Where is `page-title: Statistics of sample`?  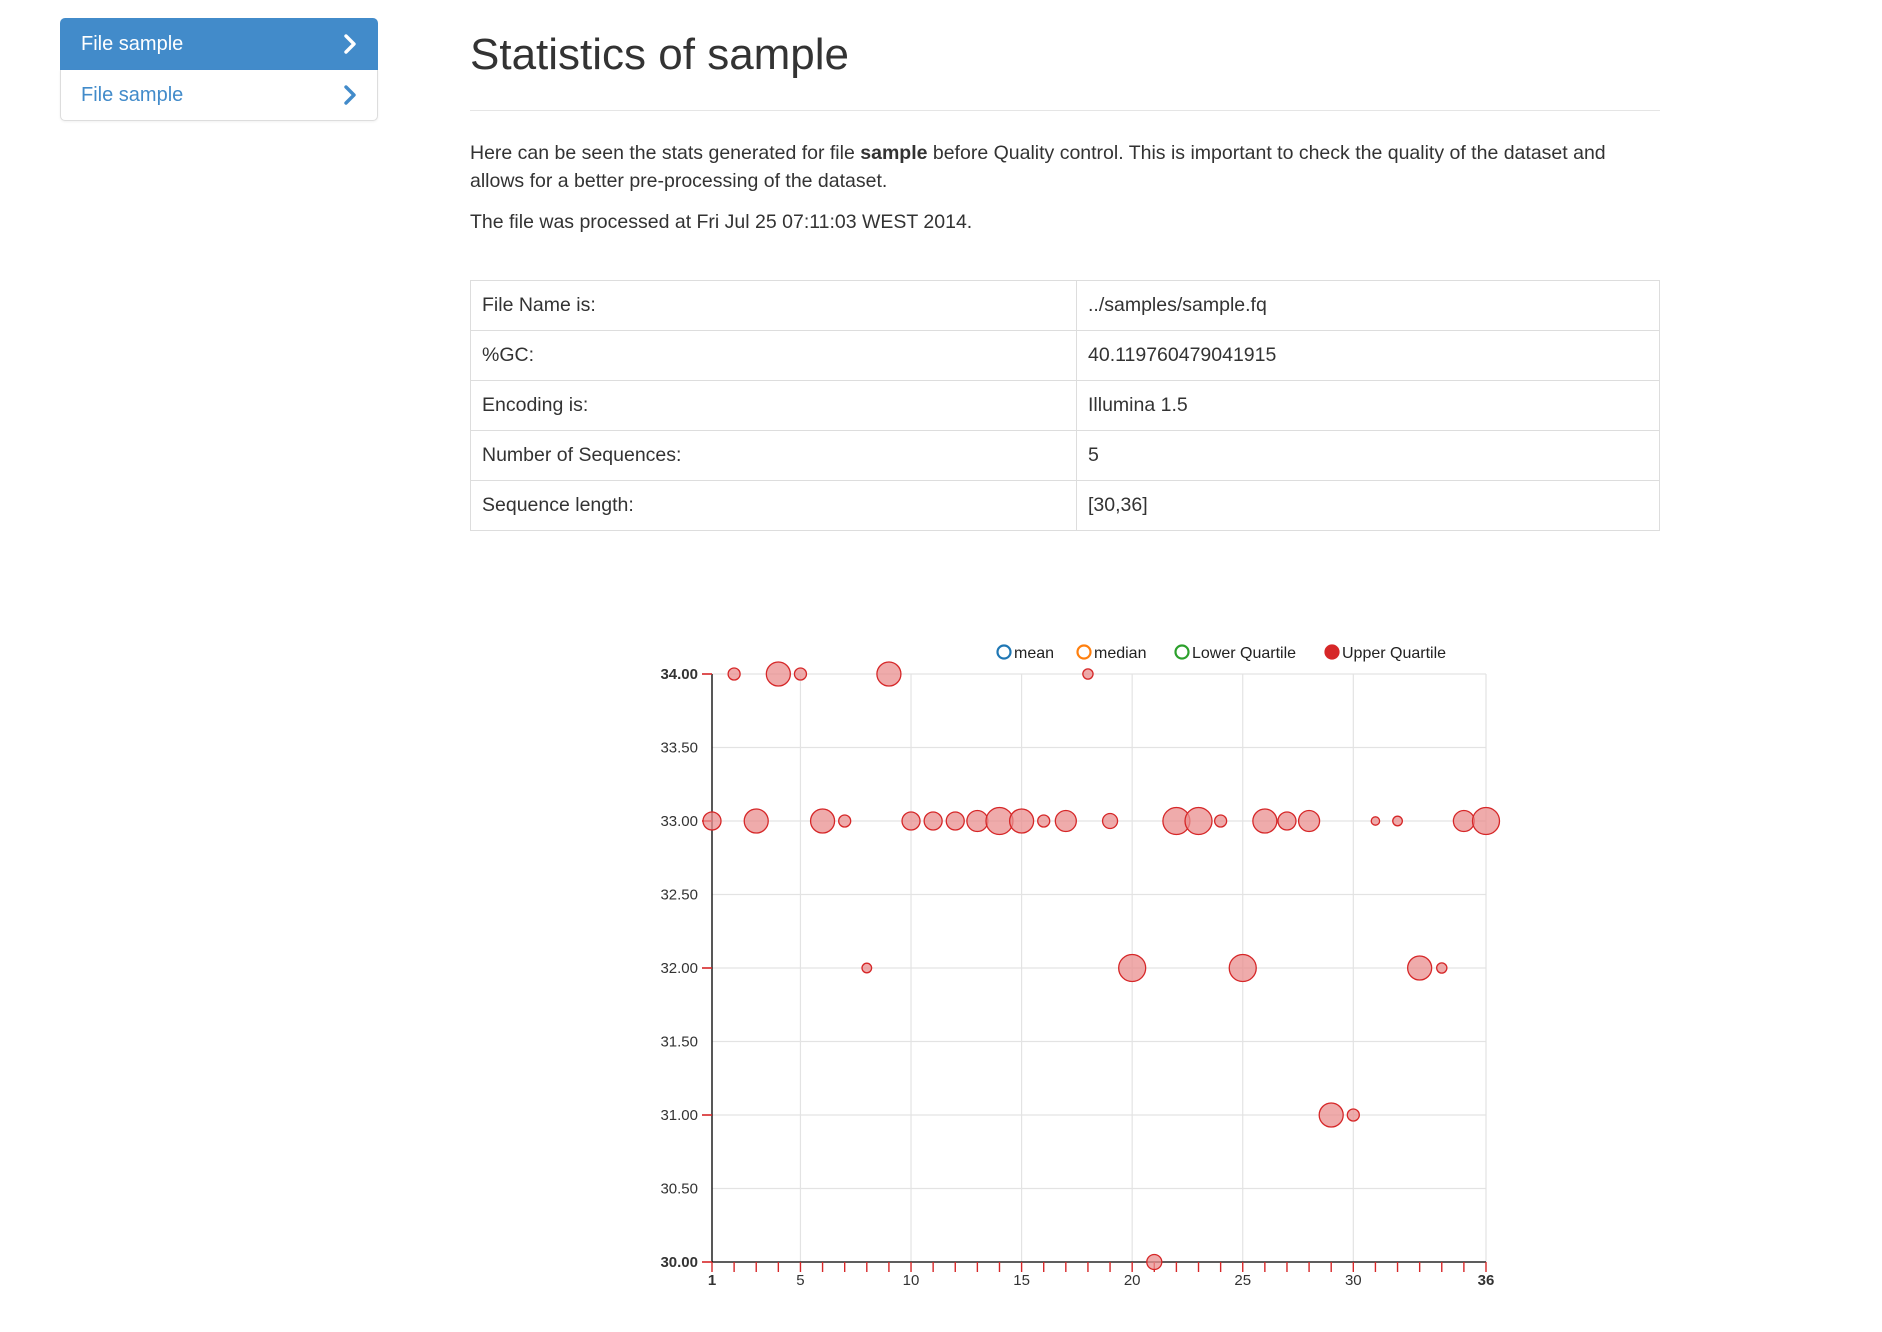 page-title: Statistics of sample is located at coordinates (660, 54).